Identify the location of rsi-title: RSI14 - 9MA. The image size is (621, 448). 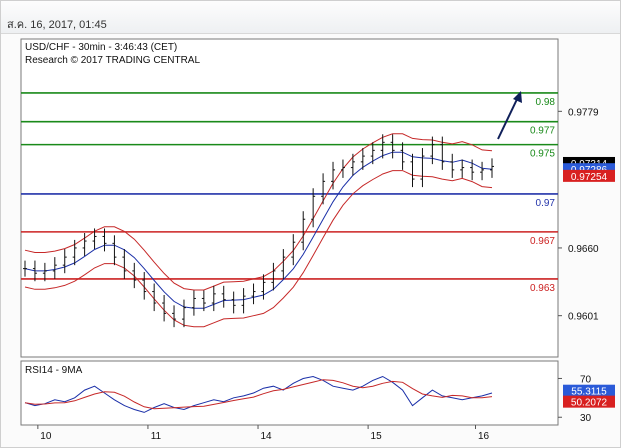
(54, 370).